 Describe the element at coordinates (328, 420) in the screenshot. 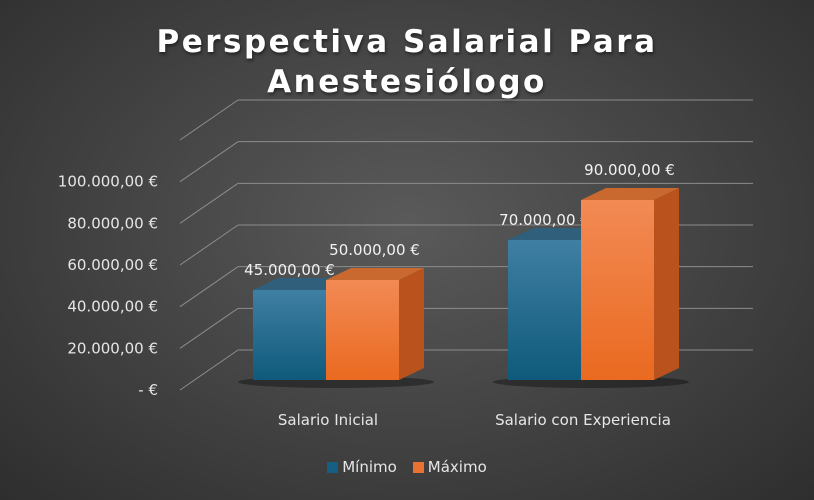

I see `x-tick-label-0: Salario Inicial` at that location.